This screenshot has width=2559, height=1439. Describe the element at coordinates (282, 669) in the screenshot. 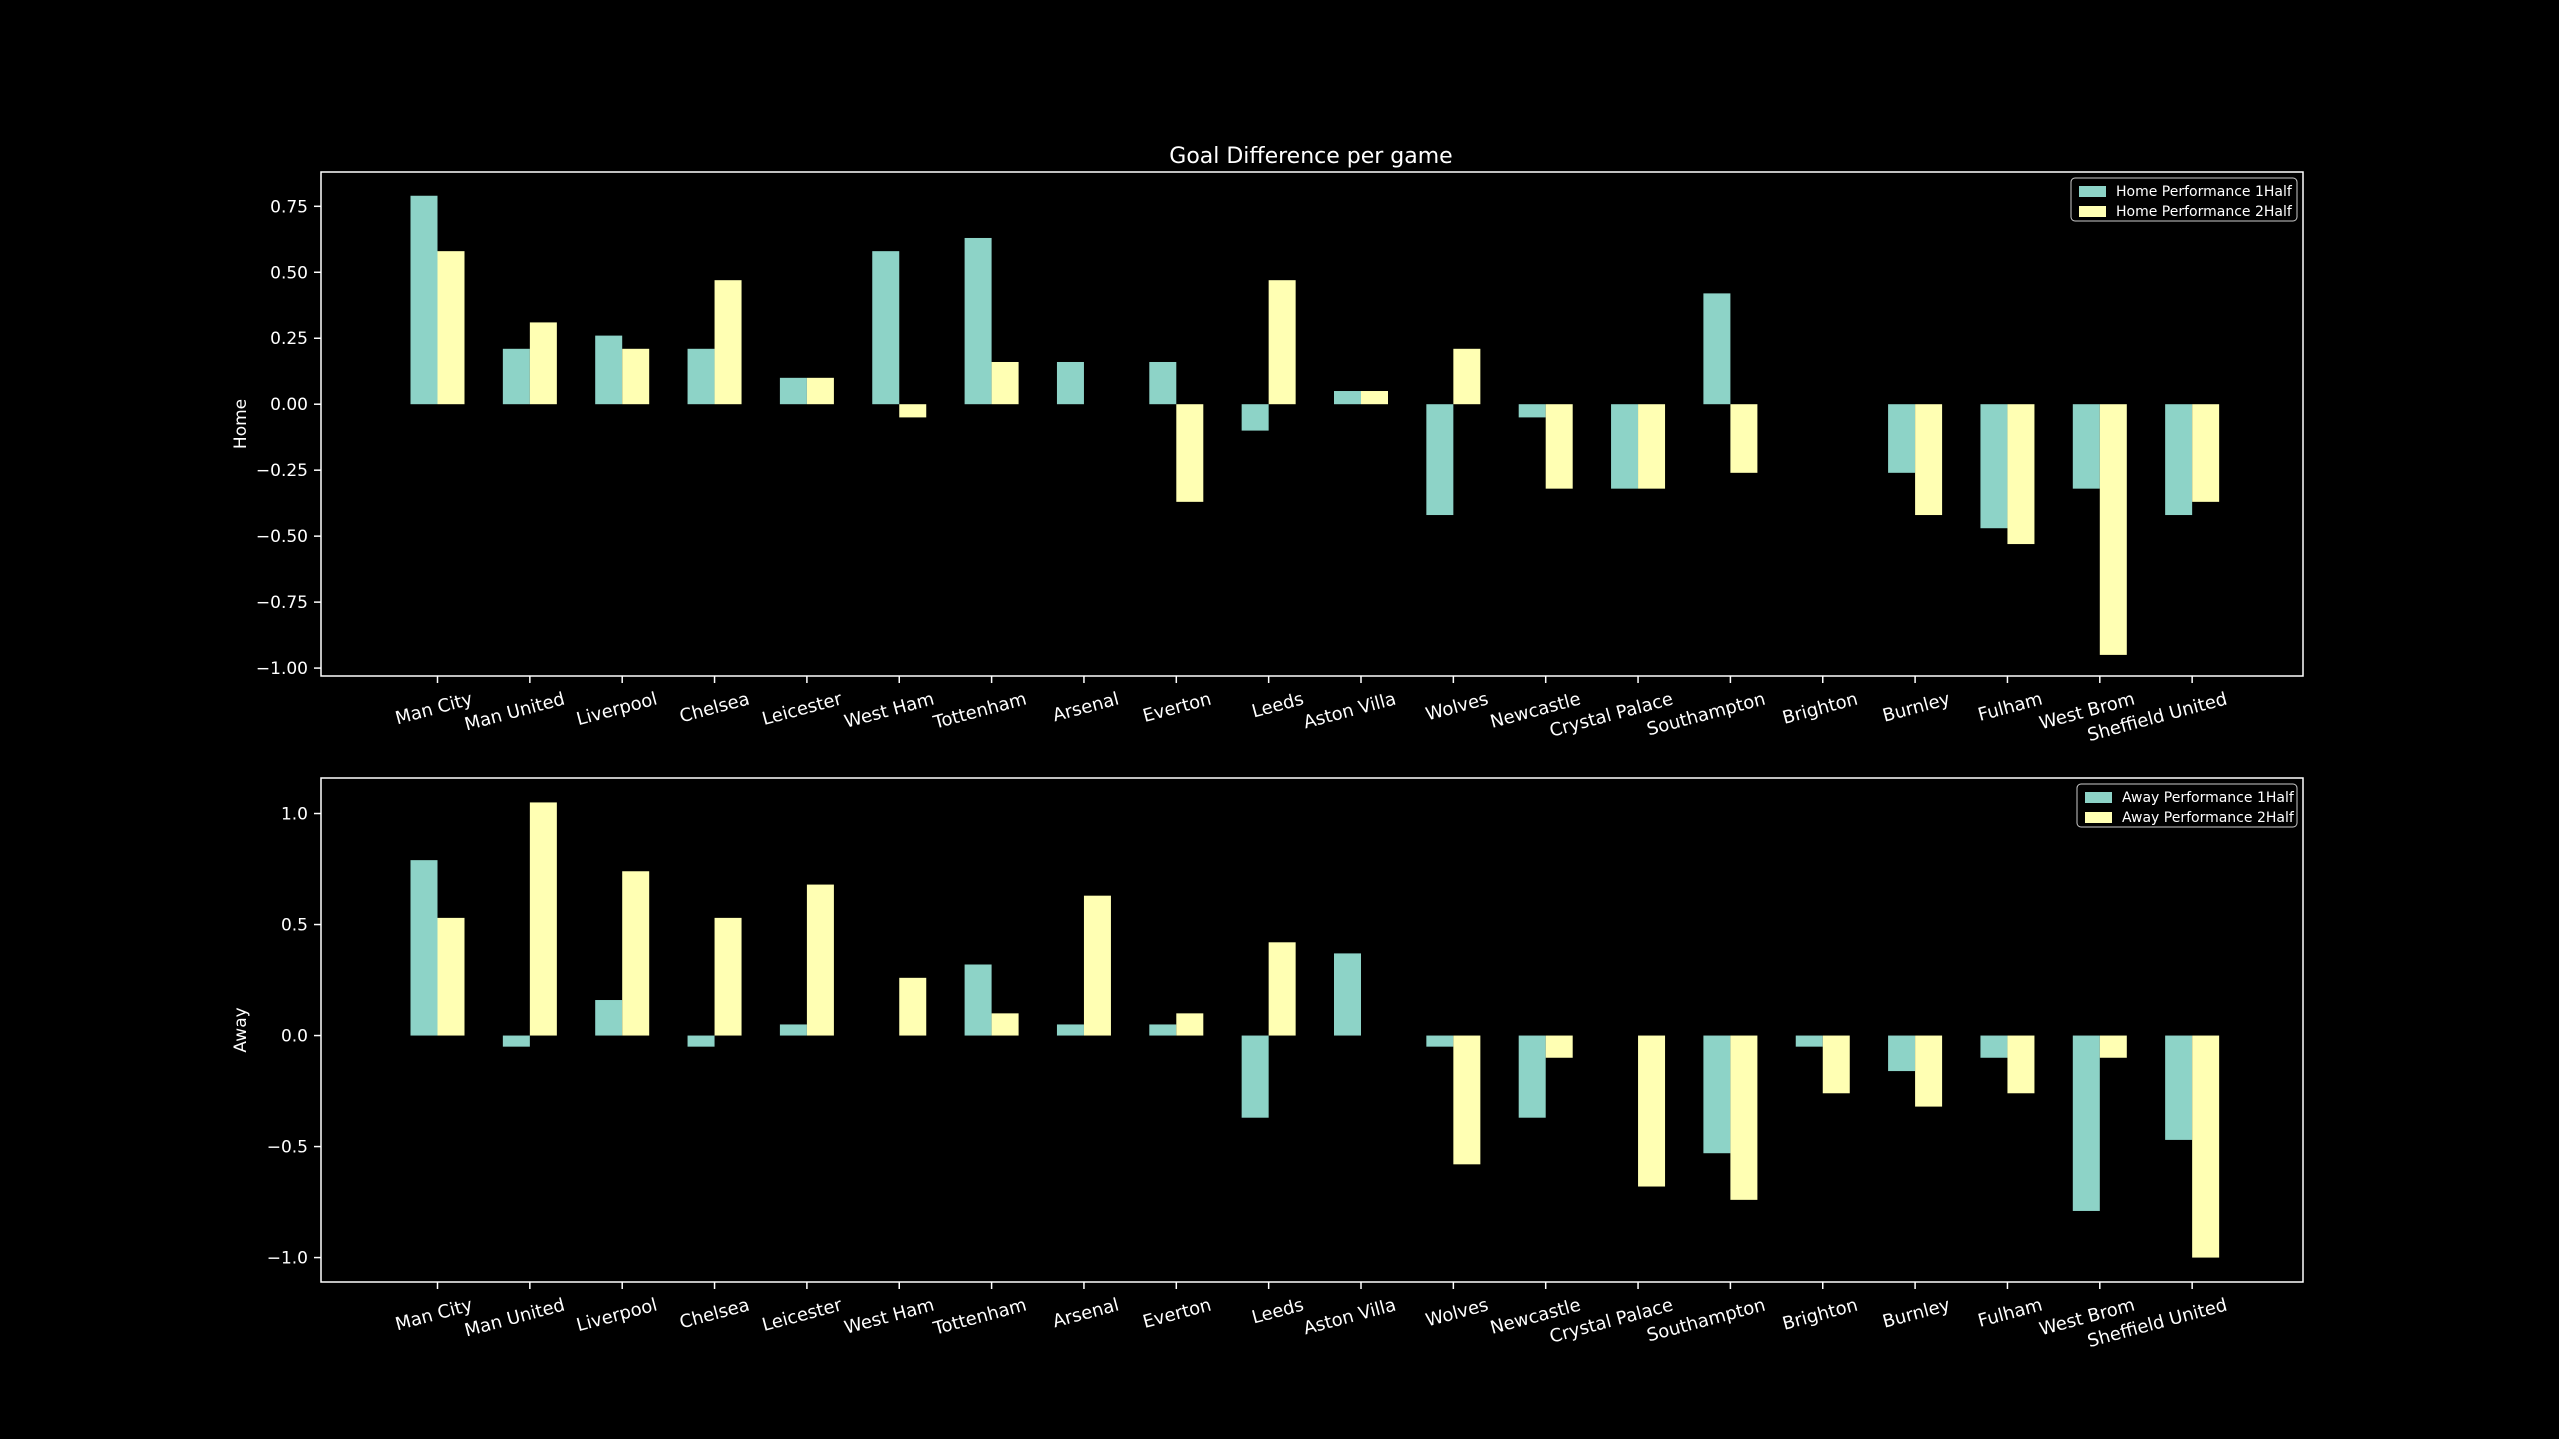

I see `y-tick-label: −1.00` at that location.